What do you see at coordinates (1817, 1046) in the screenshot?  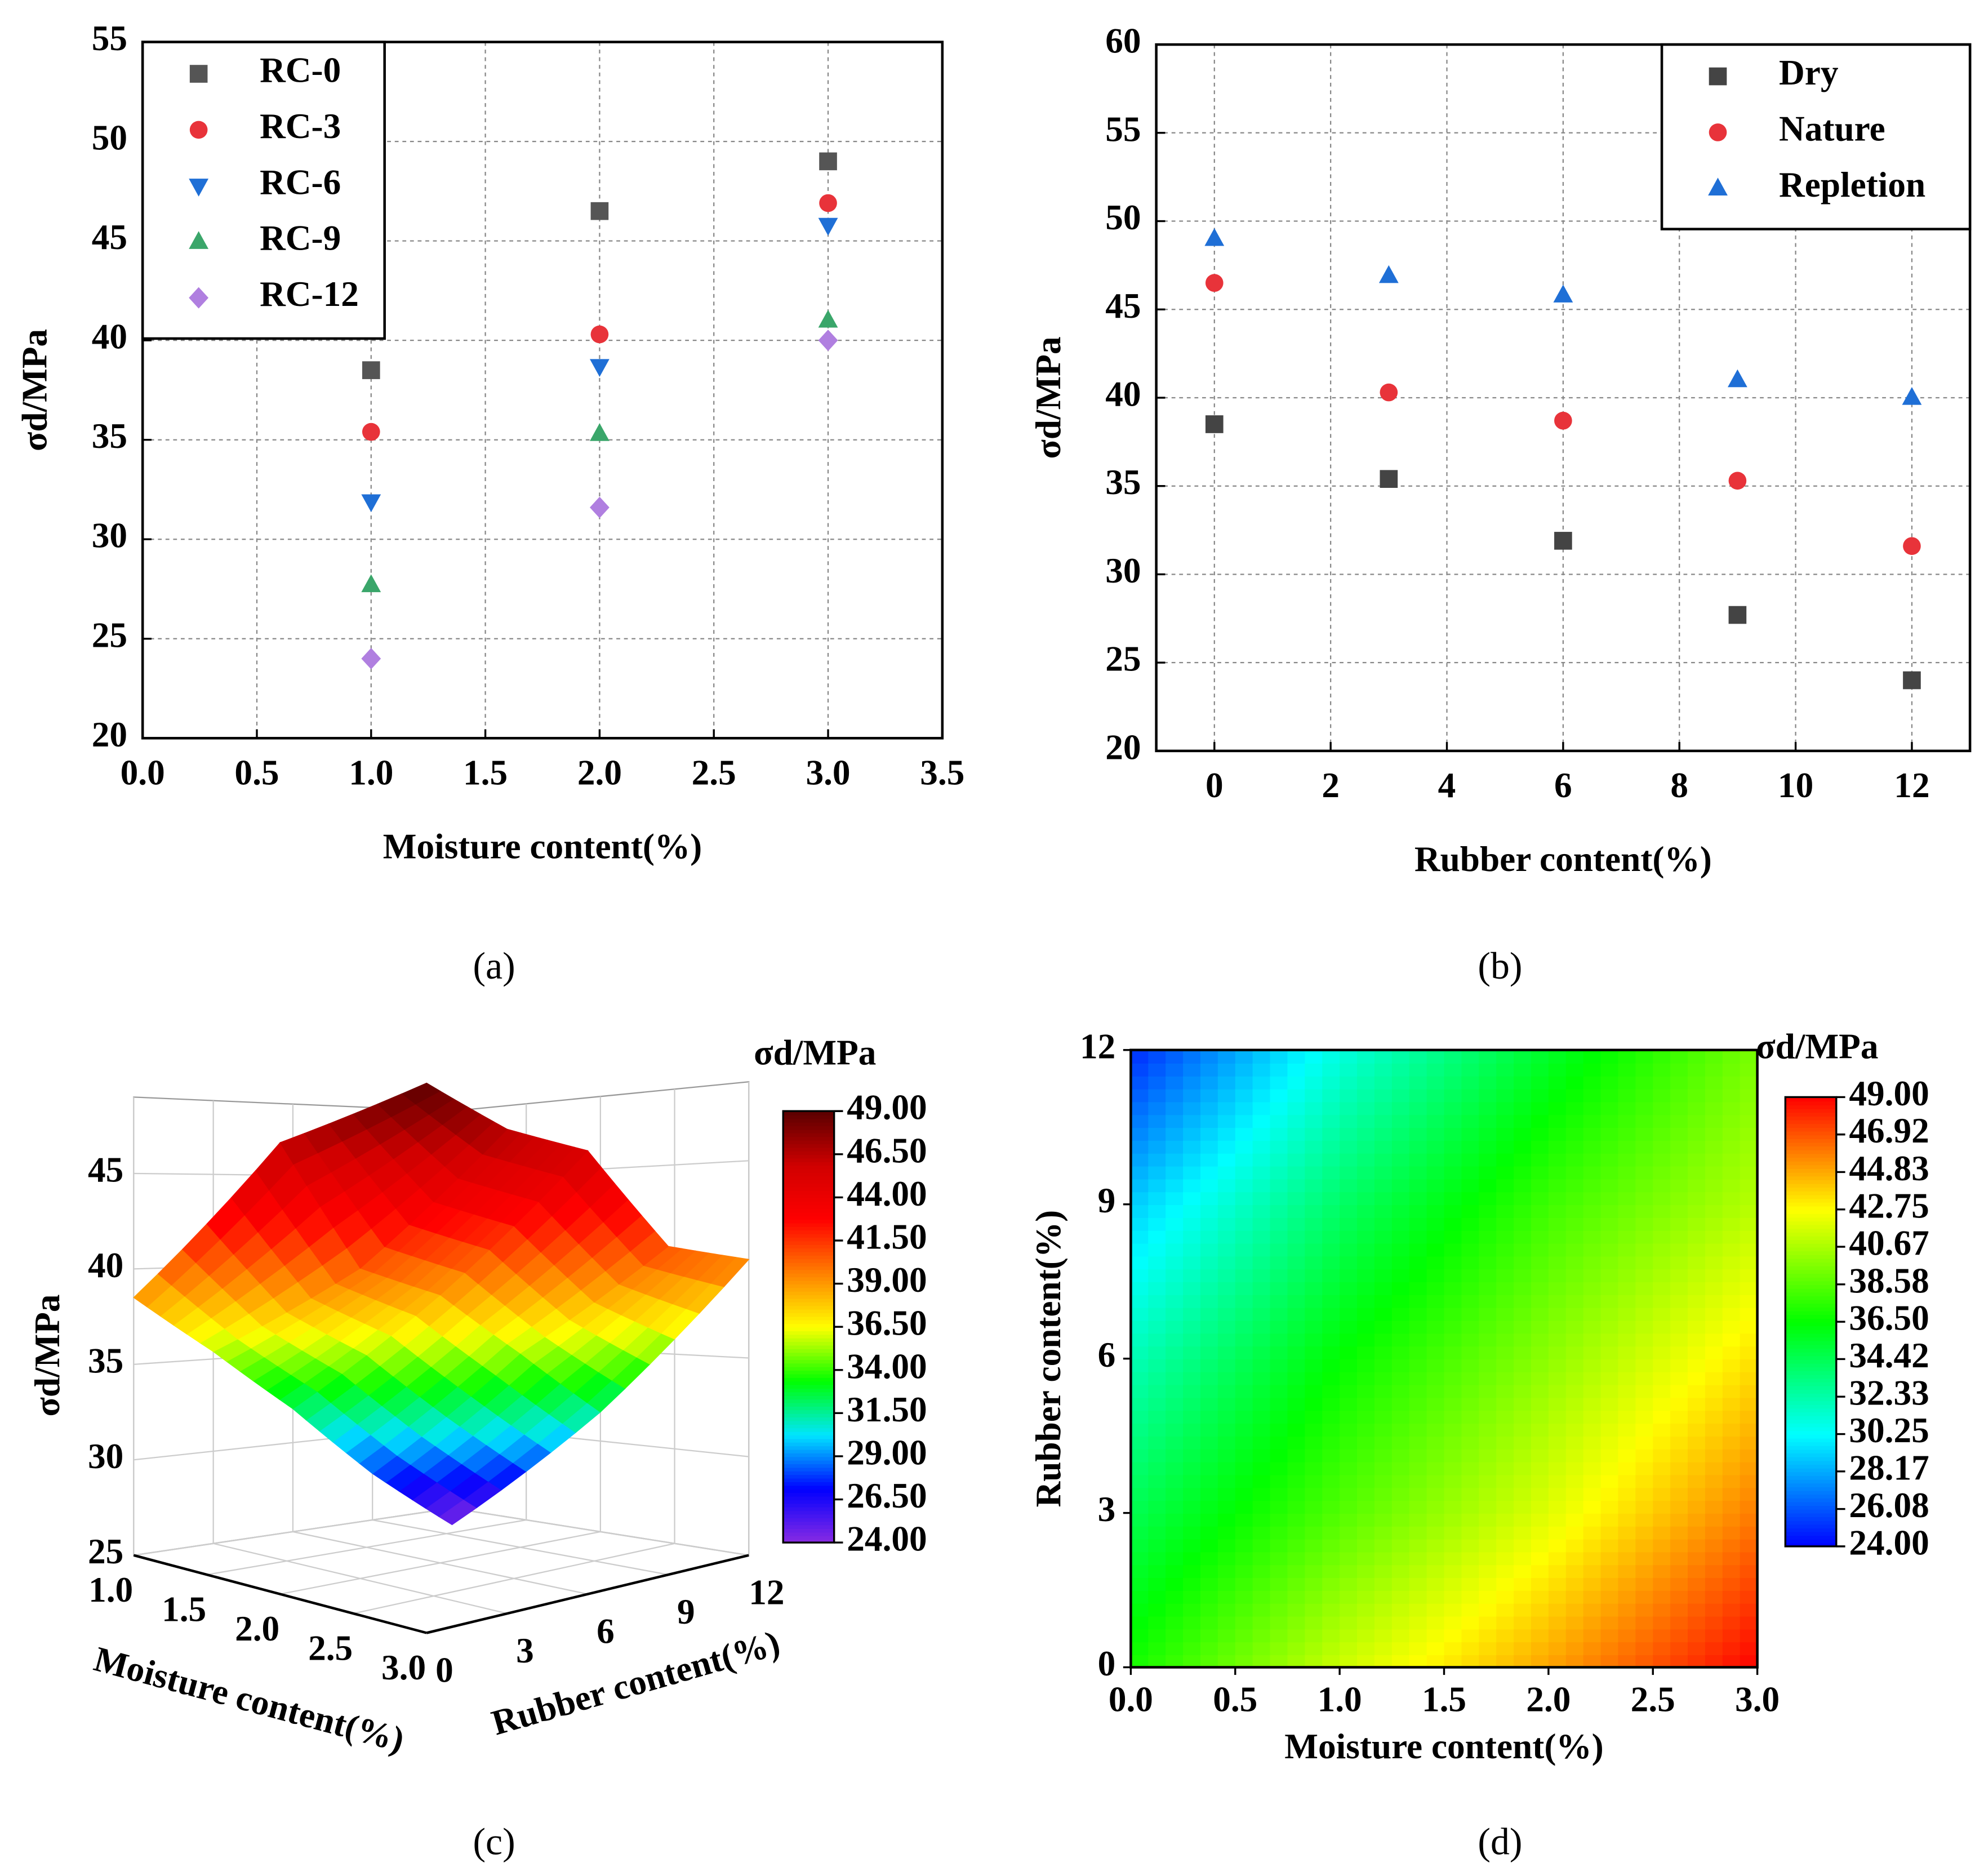 I see `colorbar-title: σd/MPa` at bounding box center [1817, 1046].